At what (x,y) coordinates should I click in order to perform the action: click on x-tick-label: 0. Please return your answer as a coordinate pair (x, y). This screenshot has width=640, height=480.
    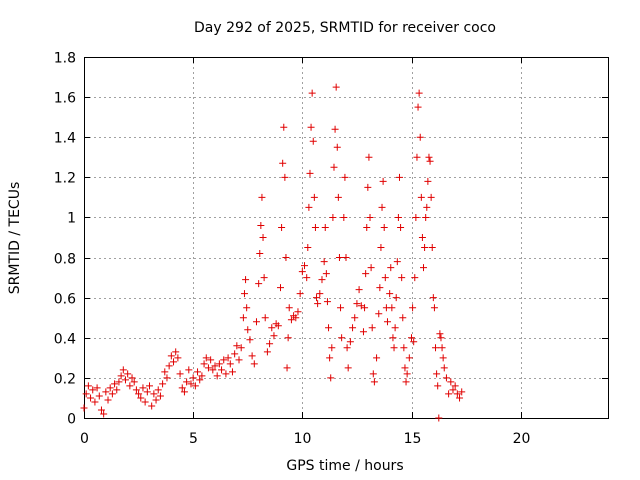
    Looking at the image, I should click on (84, 439).